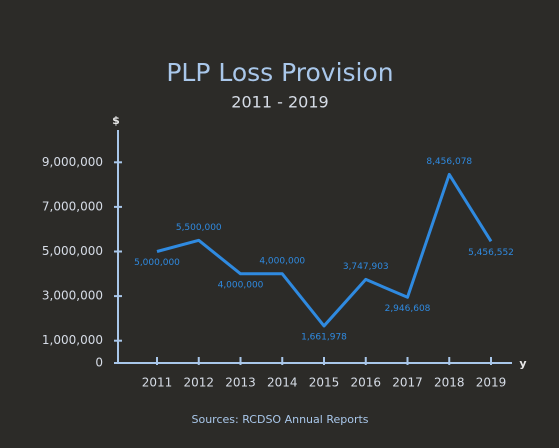 The image size is (559, 448). Describe the element at coordinates (491, 383) in the screenshot. I see `x-tick-label: 2019` at that location.